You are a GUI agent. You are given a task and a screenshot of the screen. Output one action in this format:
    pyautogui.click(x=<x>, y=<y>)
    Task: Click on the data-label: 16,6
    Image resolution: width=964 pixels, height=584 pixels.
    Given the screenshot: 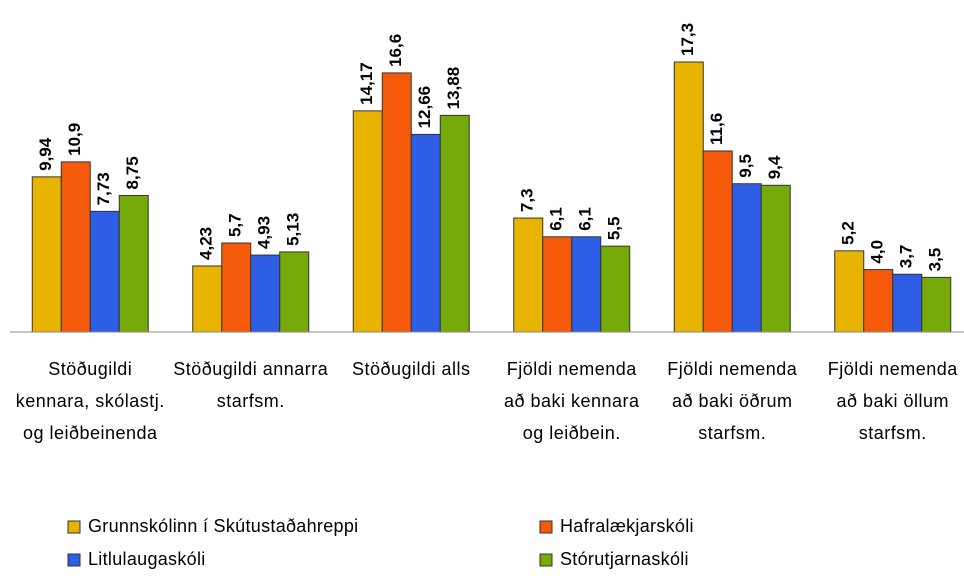 What is the action you would take?
    pyautogui.click(x=395, y=50)
    